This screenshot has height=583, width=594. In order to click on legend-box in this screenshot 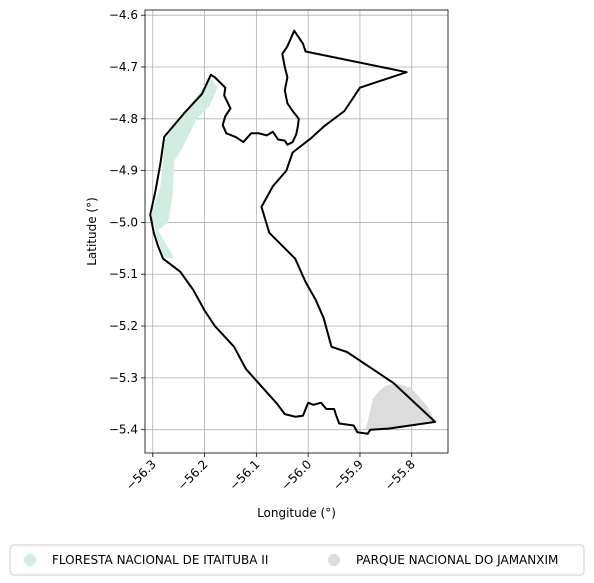, I will do `click(297, 560)`.